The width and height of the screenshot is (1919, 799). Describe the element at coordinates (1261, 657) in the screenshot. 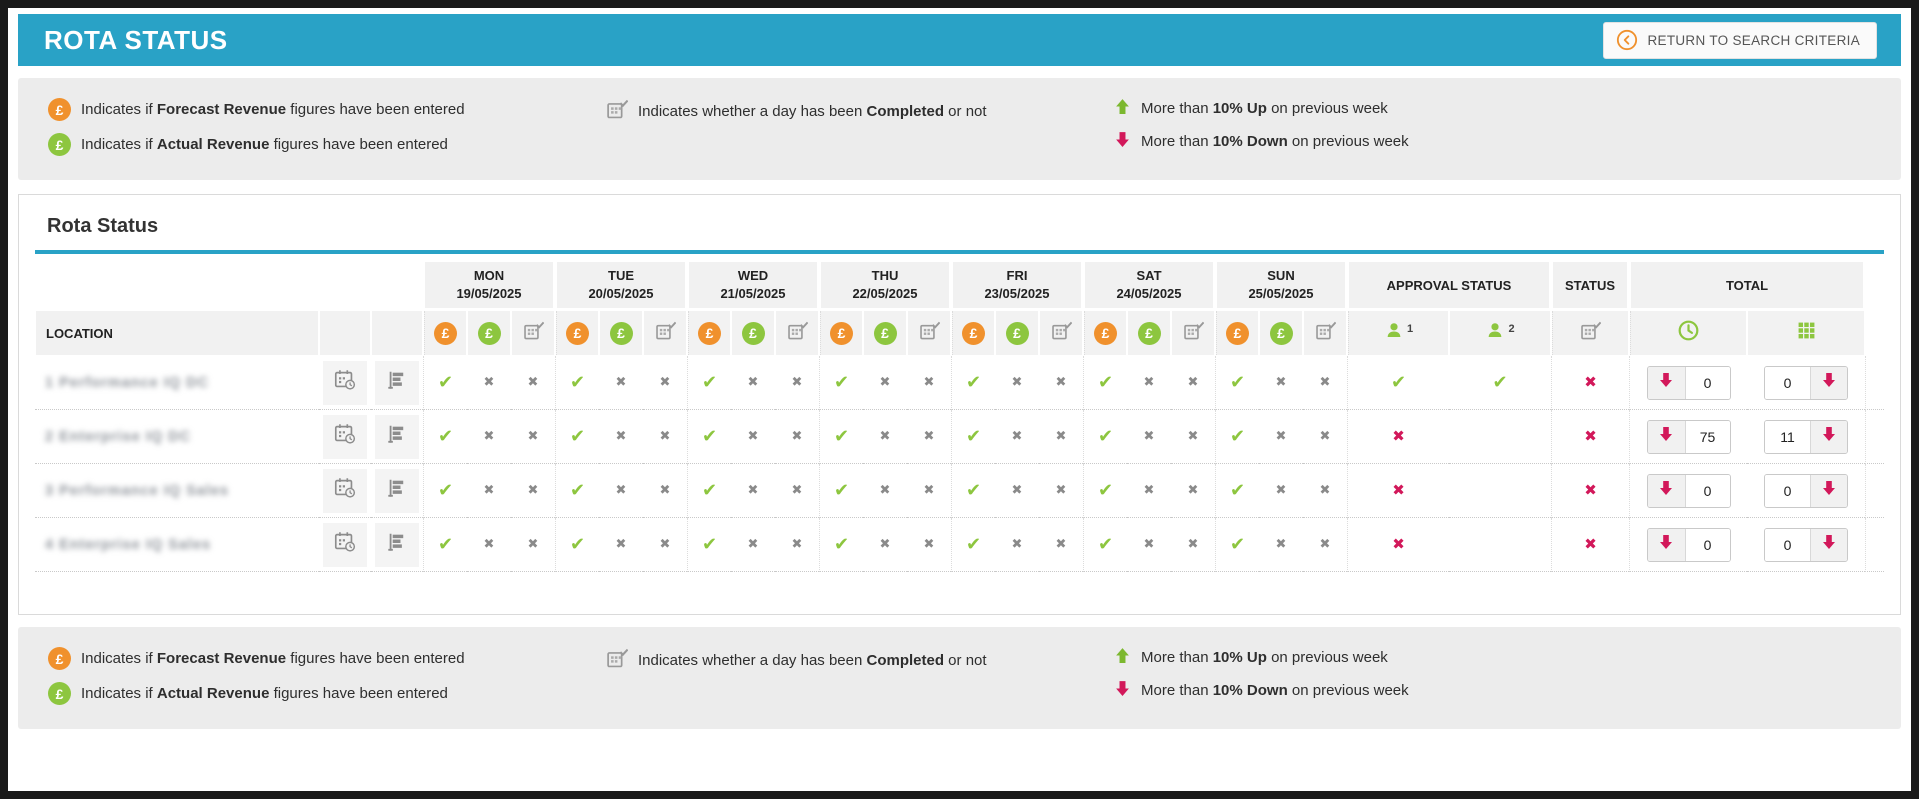

I see `legend-up: More than 10% Up on previous week` at that location.